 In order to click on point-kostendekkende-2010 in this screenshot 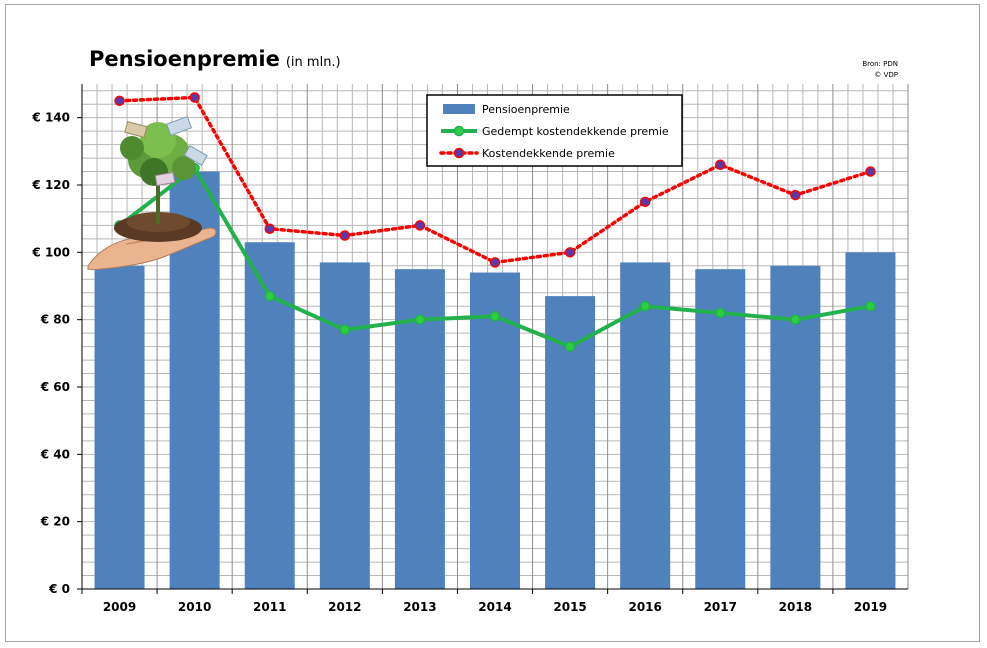, I will do `click(194, 97)`.